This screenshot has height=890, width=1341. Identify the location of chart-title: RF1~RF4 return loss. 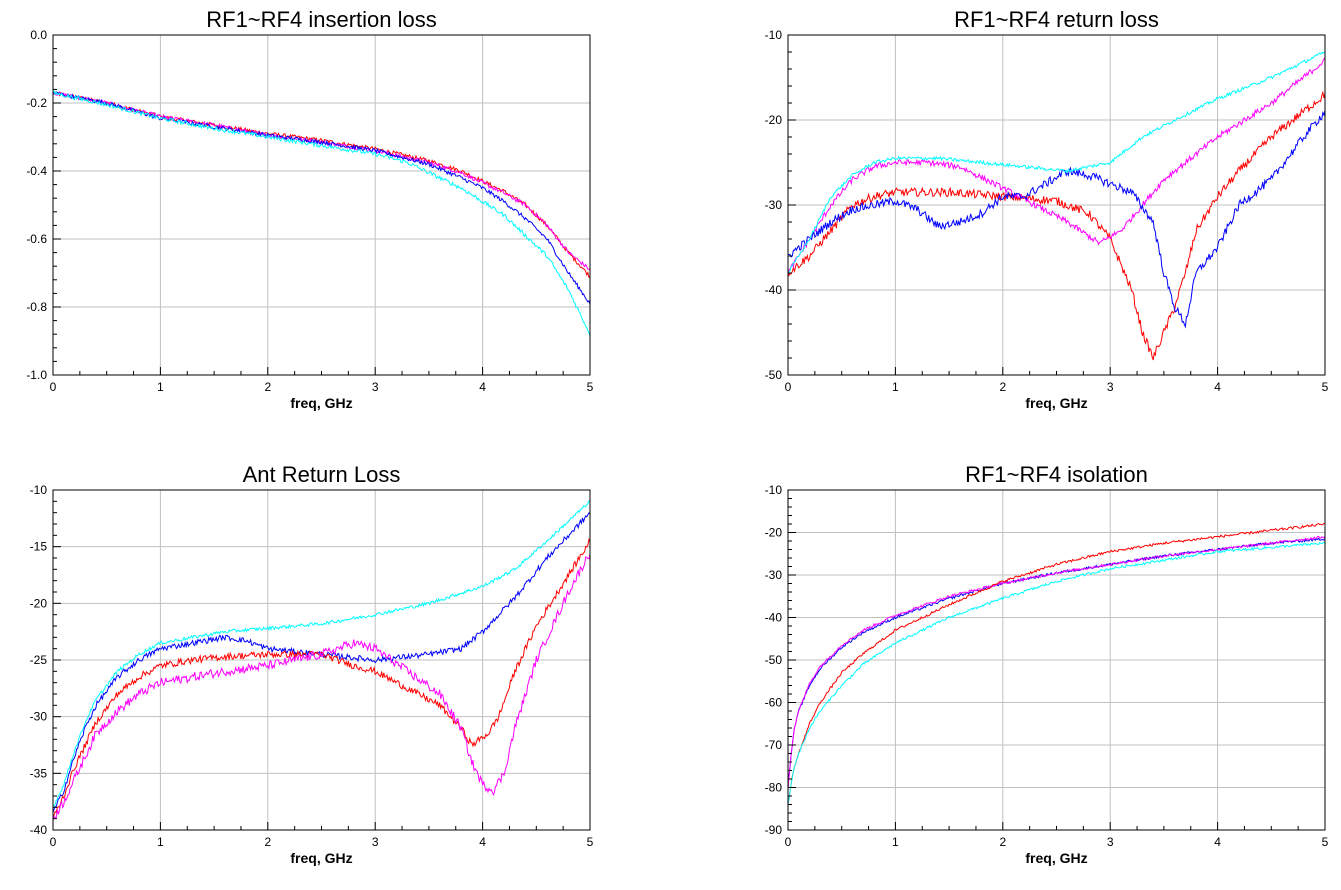
(1056, 19).